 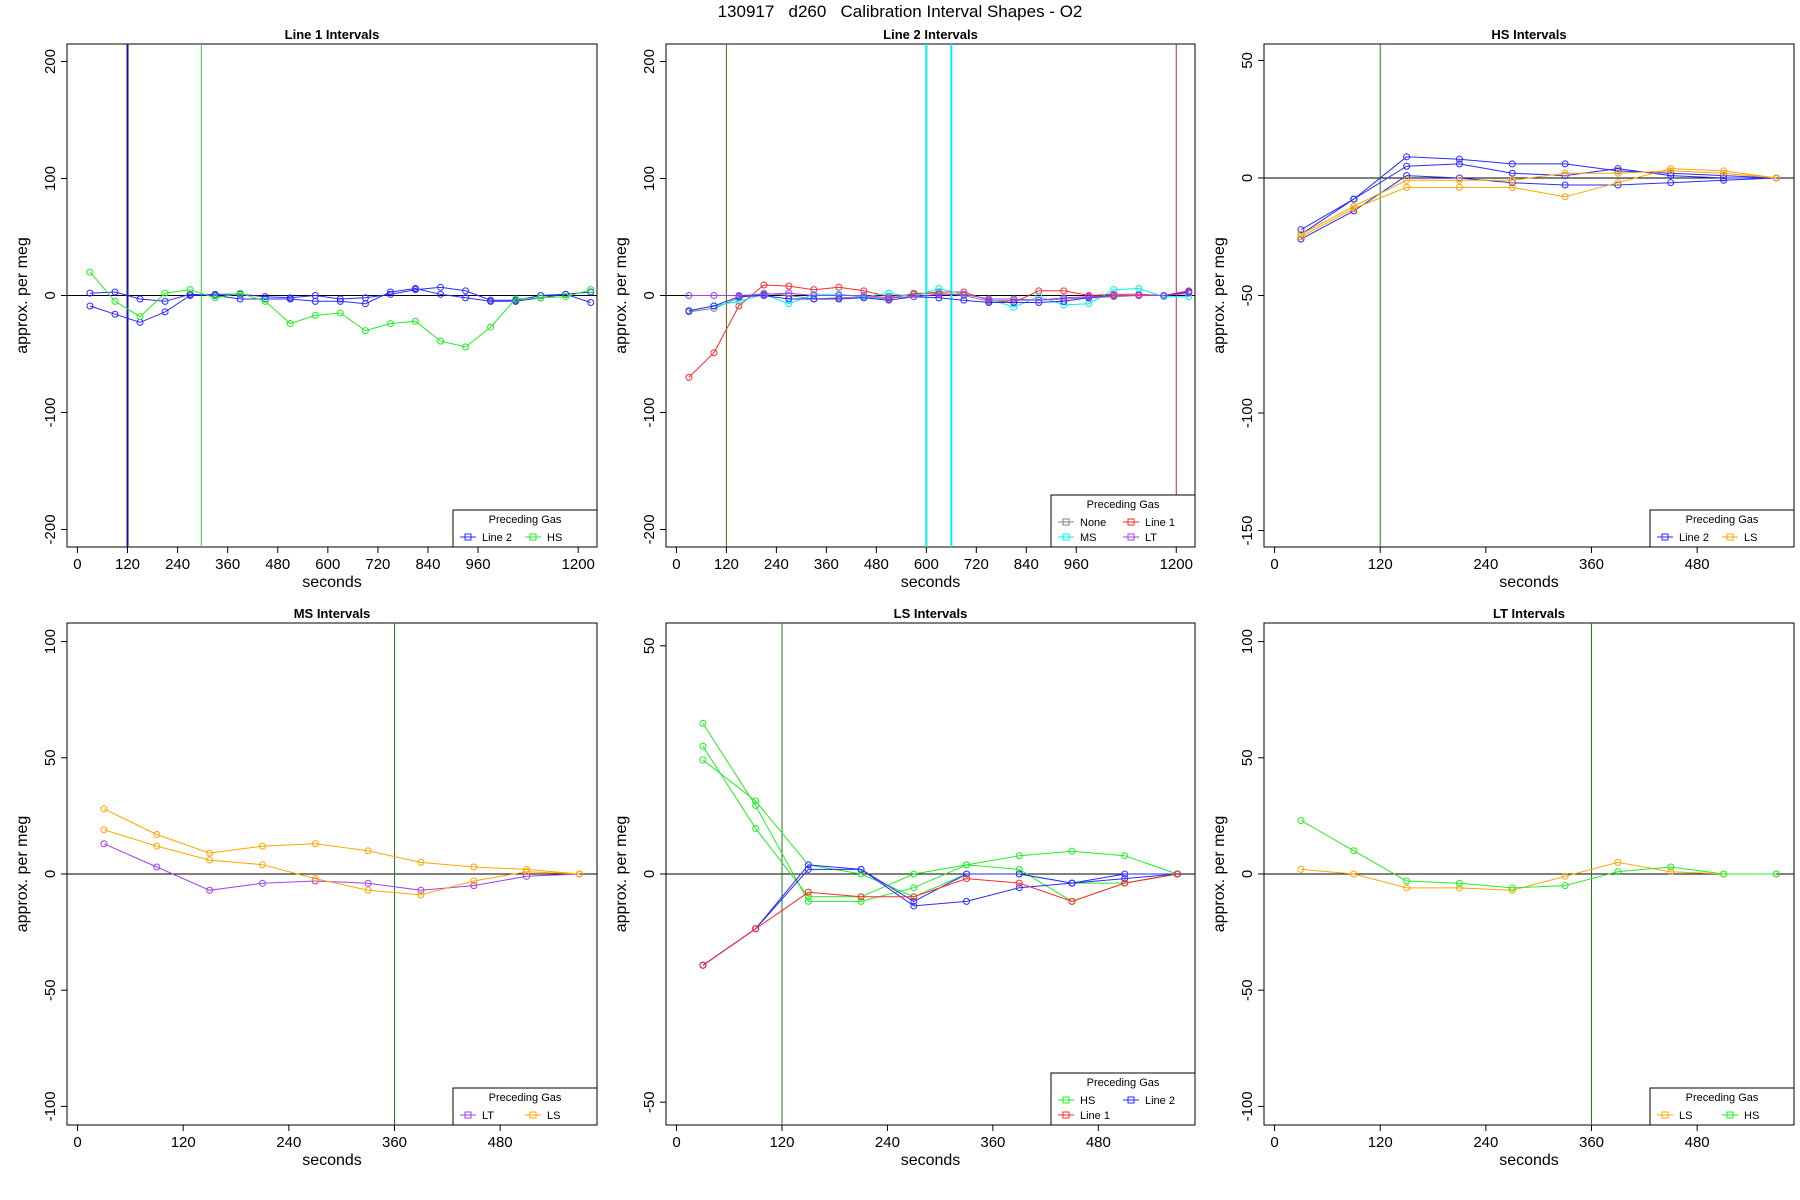 I want to click on y-tick-label: -200, so click(x=50, y=529).